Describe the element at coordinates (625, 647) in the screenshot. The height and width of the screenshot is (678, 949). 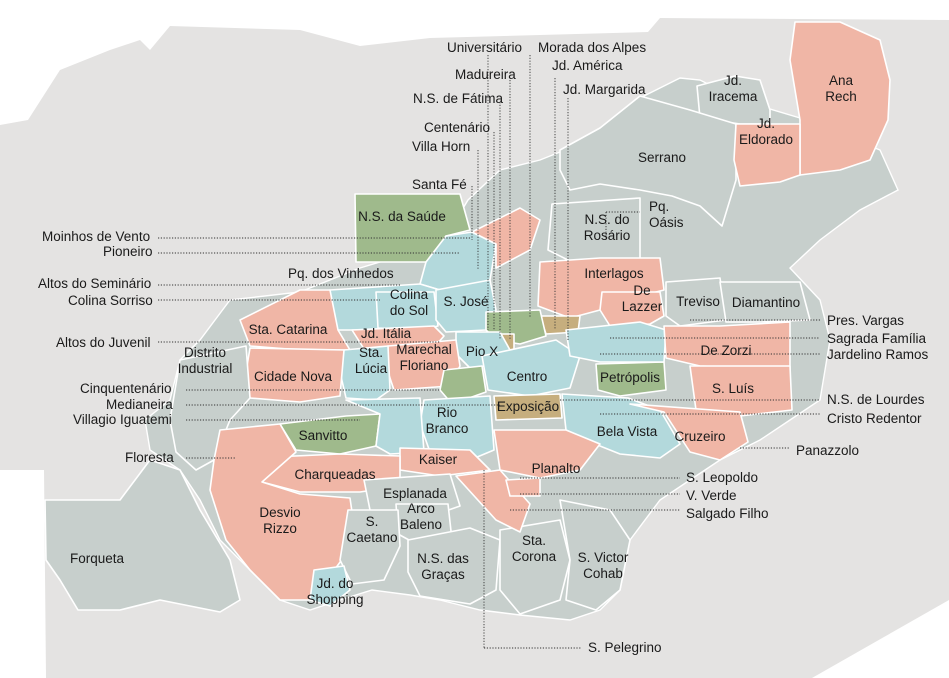
I see `label-s-pelegrino: S. Pelegrino` at that location.